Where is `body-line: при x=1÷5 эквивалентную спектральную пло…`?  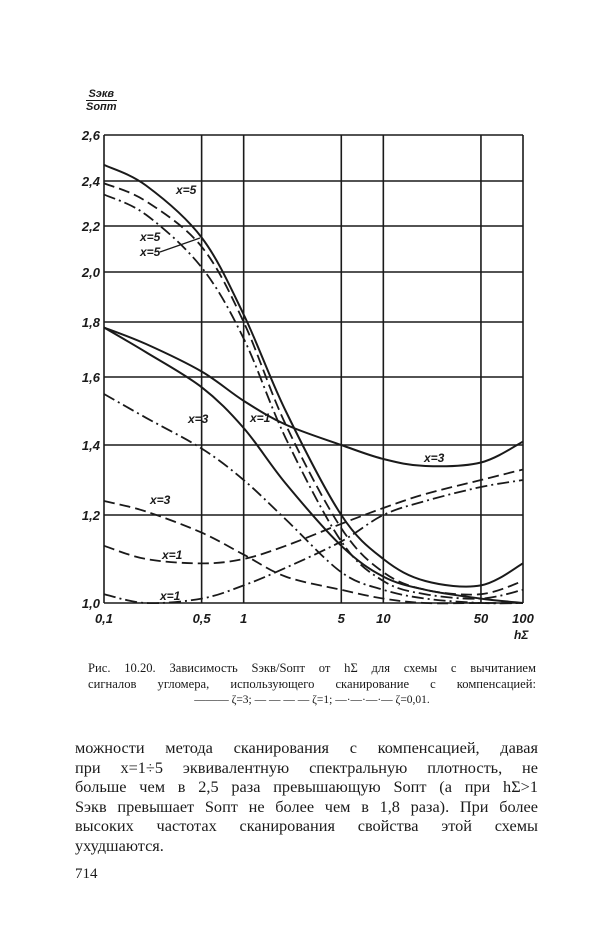
body-line: при x=1÷5 эквивалентную спектральную пло… is located at coordinates (306, 767).